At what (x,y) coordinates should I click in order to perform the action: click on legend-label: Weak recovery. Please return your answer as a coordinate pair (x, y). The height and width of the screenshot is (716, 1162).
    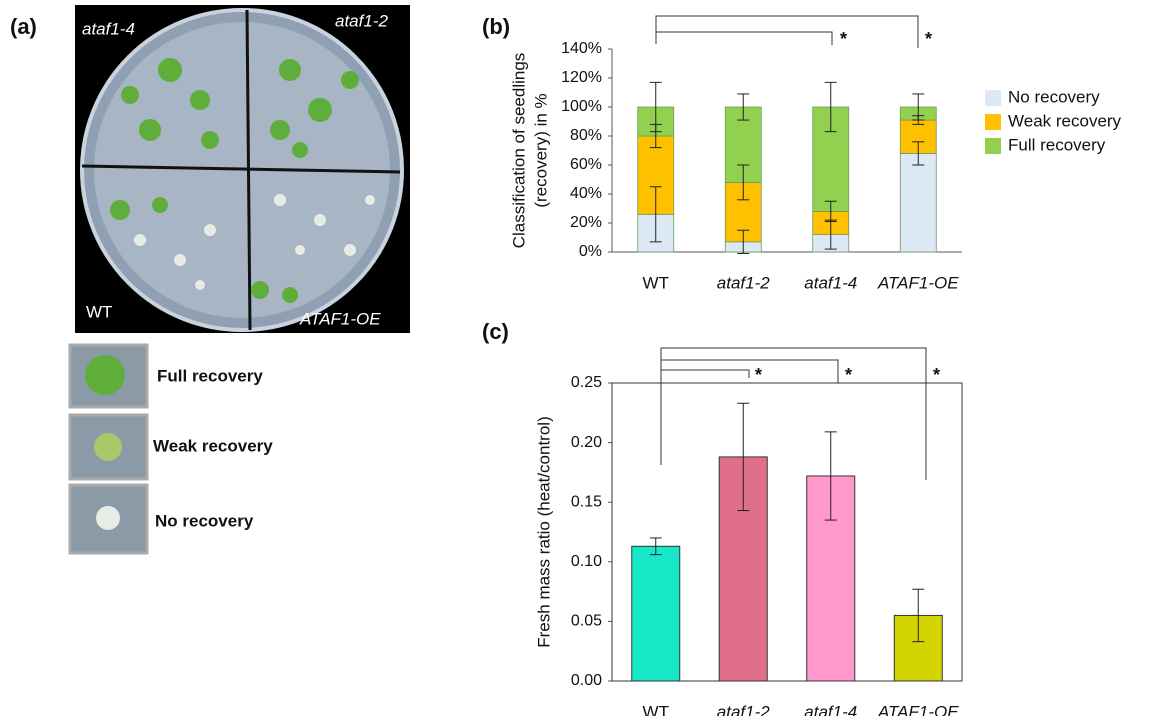
    Looking at the image, I should click on (1065, 120).